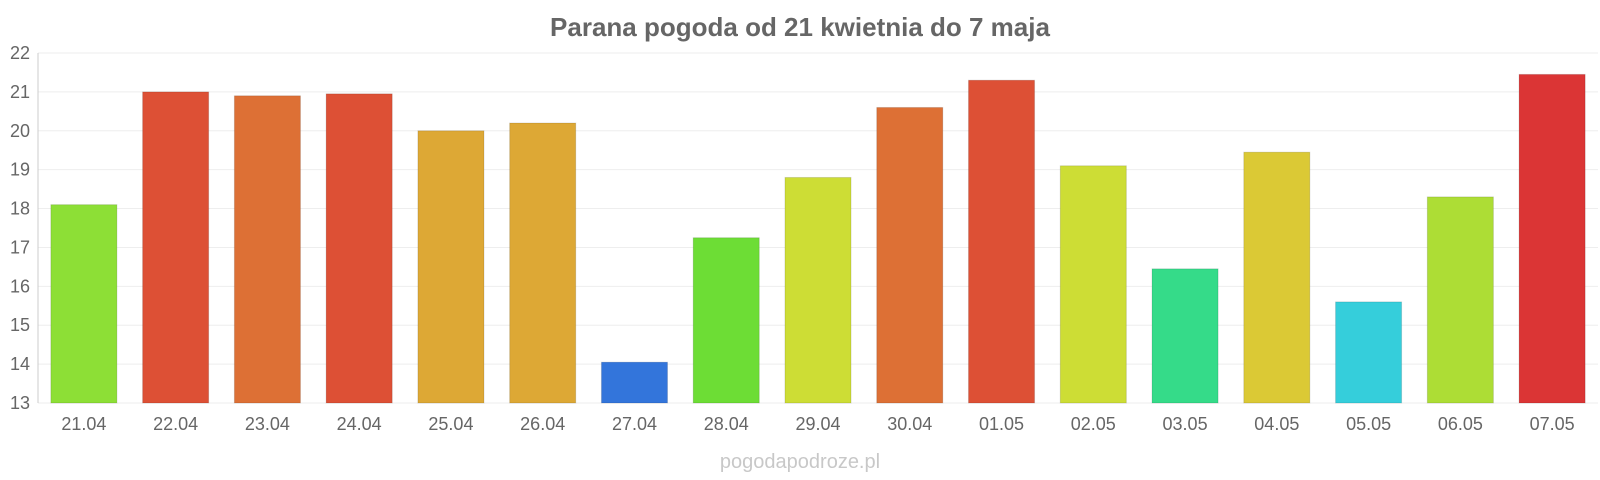  What do you see at coordinates (909, 424) in the screenshot?
I see `x-tick-label: 30.04` at bounding box center [909, 424].